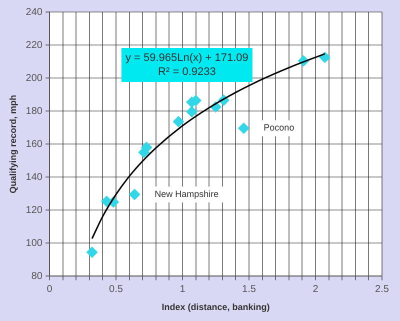  Describe the element at coordinates (34, 210) in the screenshot. I see `y-tick-label: 120` at that location.